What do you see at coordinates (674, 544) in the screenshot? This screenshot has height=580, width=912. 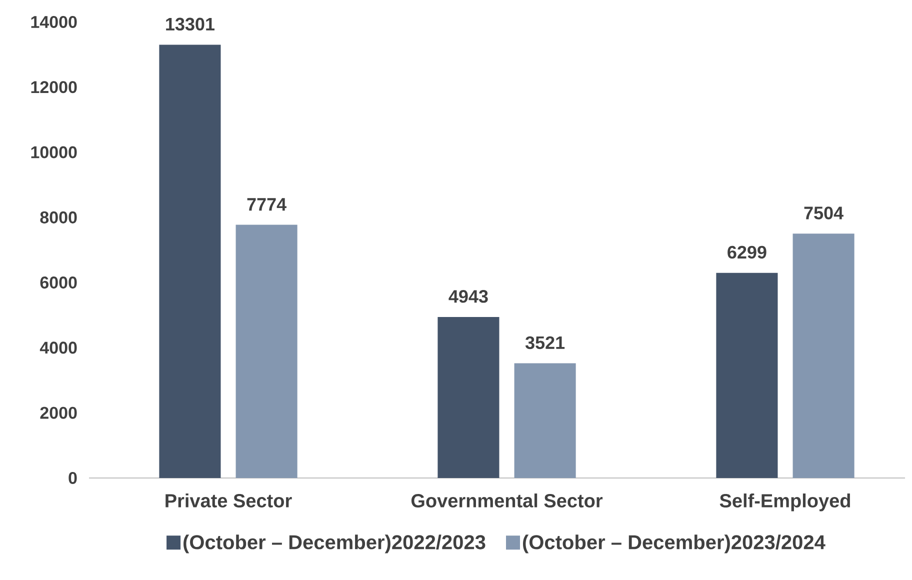 I see `legend-label: (October – December)2023/2024` at bounding box center [674, 544].